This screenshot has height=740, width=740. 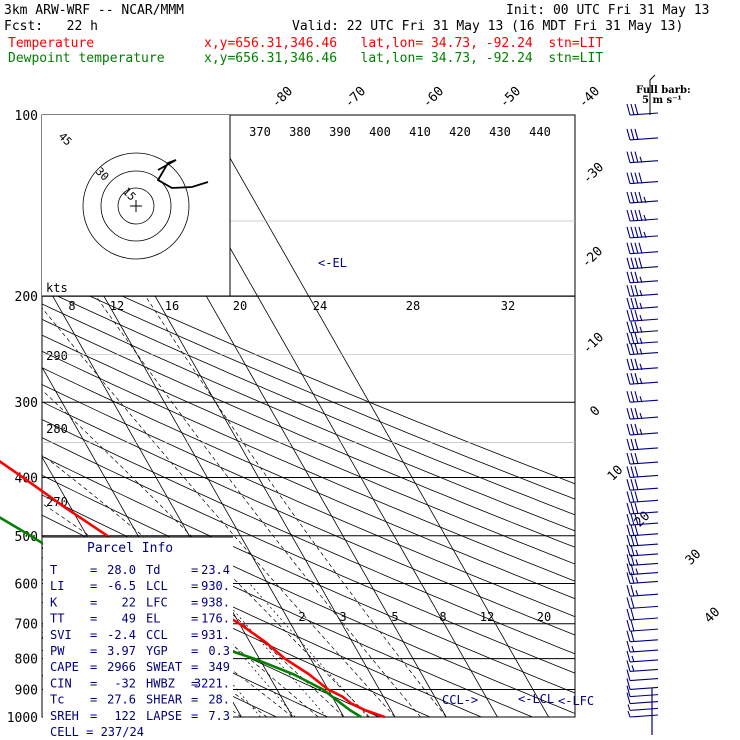 I want to click on theta-label: 420, so click(x=460, y=132).